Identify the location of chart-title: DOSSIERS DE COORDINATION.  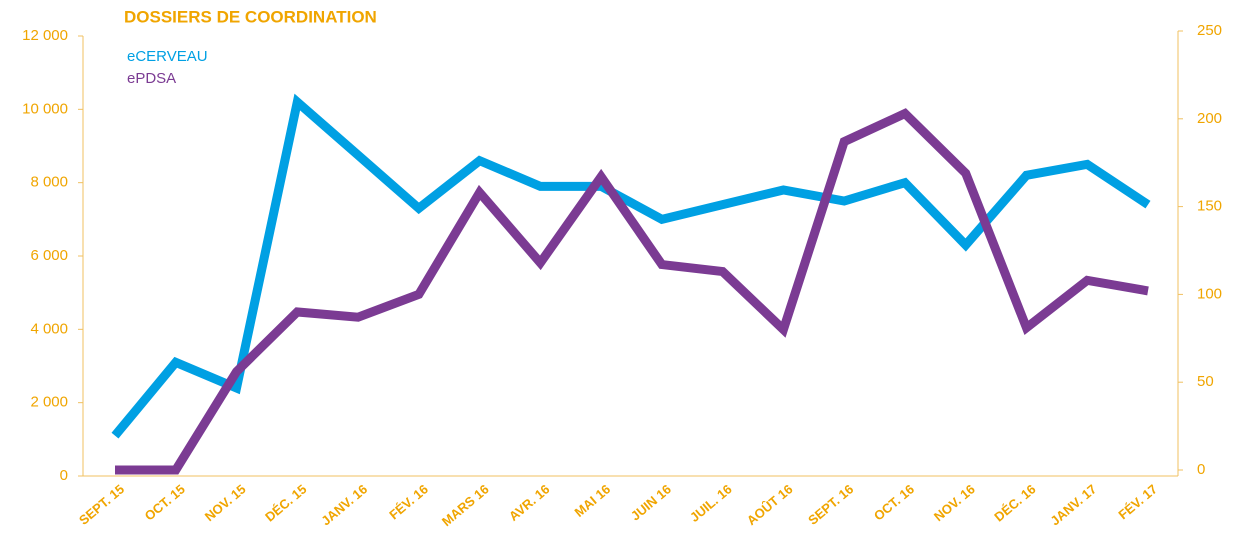
(250, 16).